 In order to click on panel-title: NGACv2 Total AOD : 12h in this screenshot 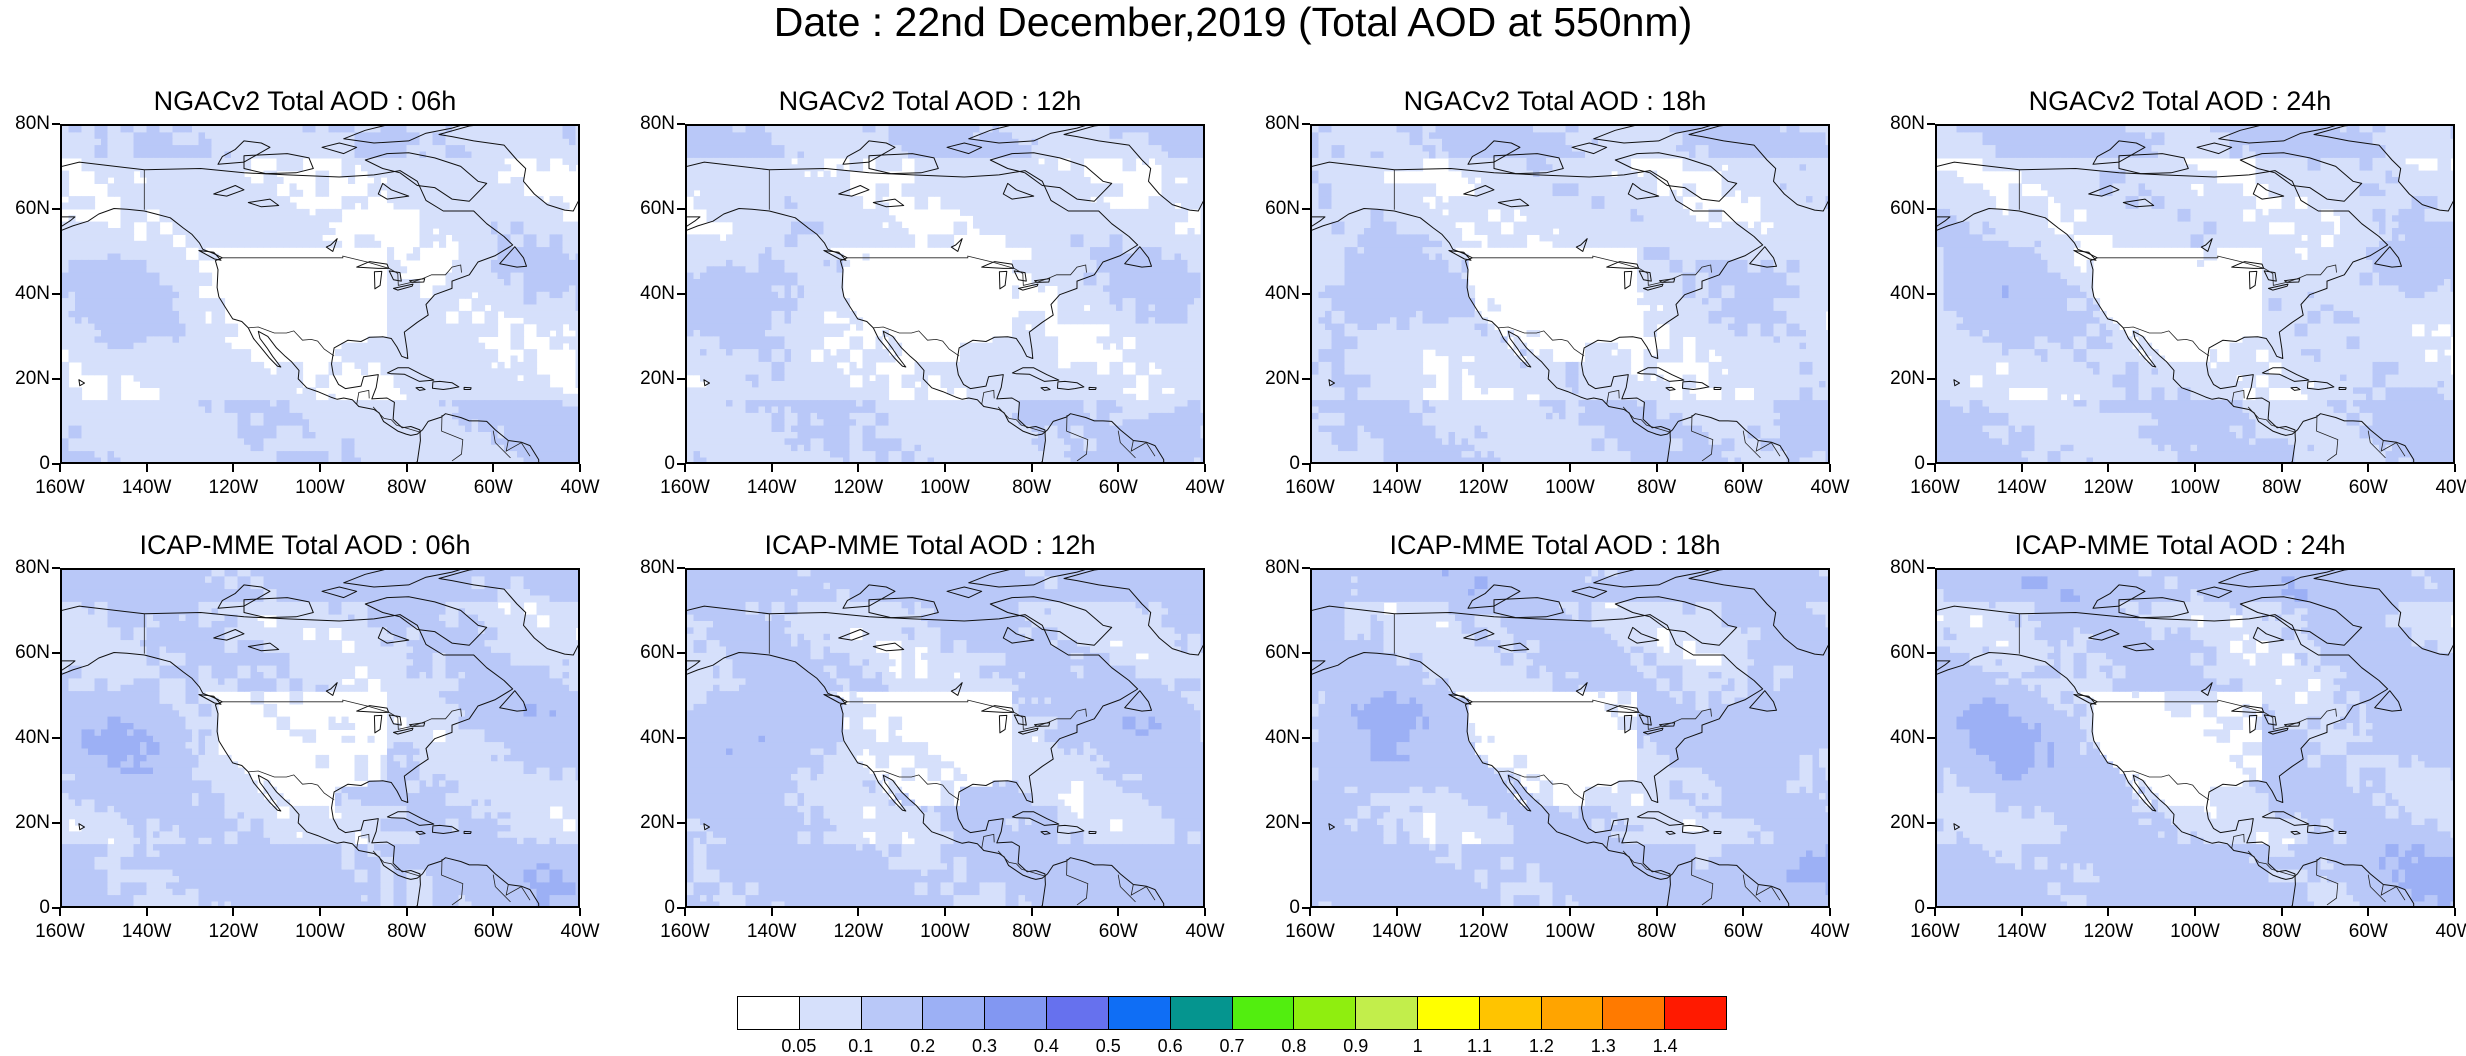, I will do `click(930, 101)`.